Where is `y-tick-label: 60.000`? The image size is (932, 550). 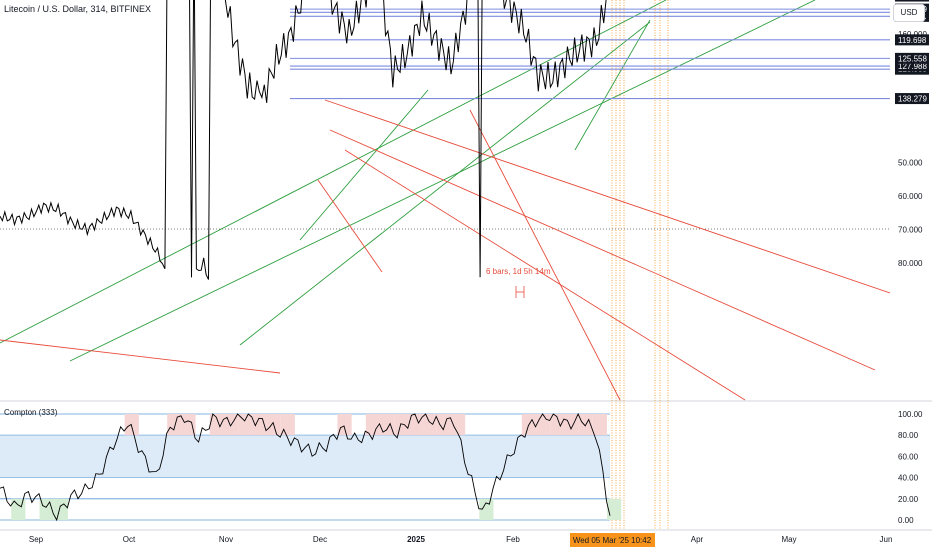 y-tick-label: 60.000 is located at coordinates (910, 196).